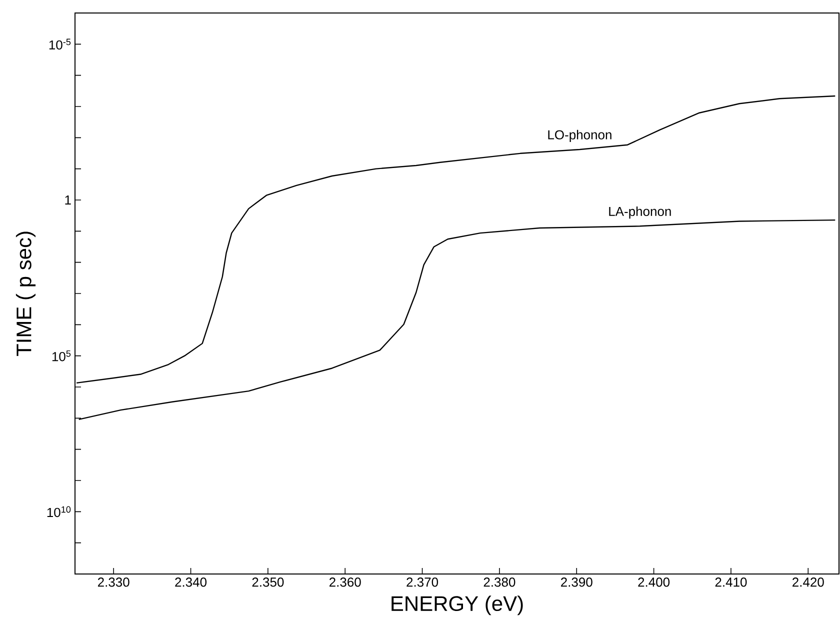  What do you see at coordinates (500, 582) in the screenshot?
I see `x-tick-label: 2.380` at bounding box center [500, 582].